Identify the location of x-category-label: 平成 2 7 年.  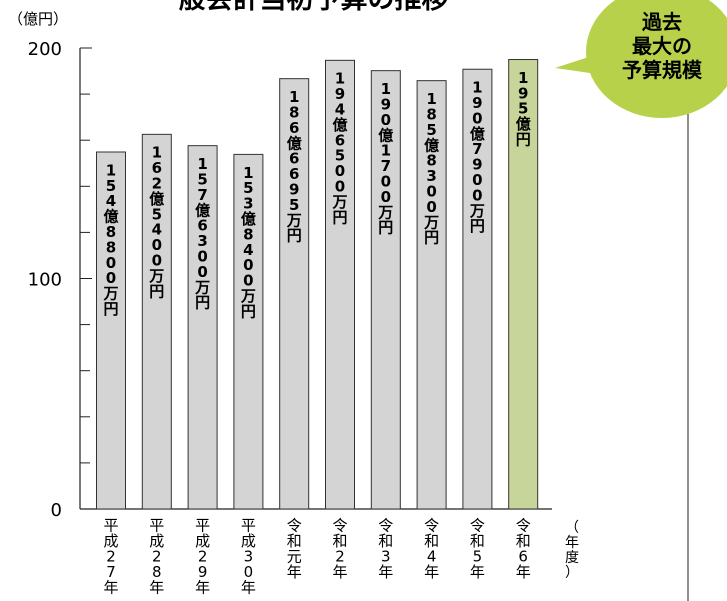
(110, 557).